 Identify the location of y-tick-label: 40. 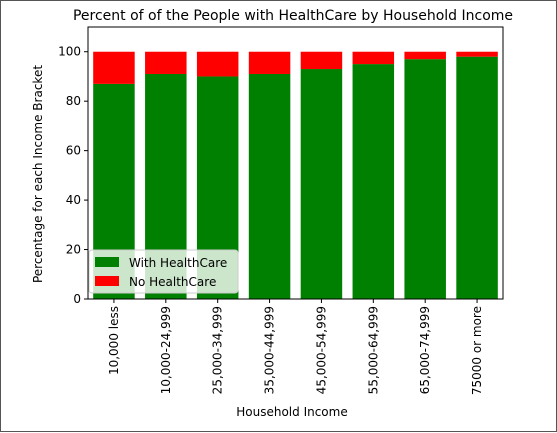
(73, 200).